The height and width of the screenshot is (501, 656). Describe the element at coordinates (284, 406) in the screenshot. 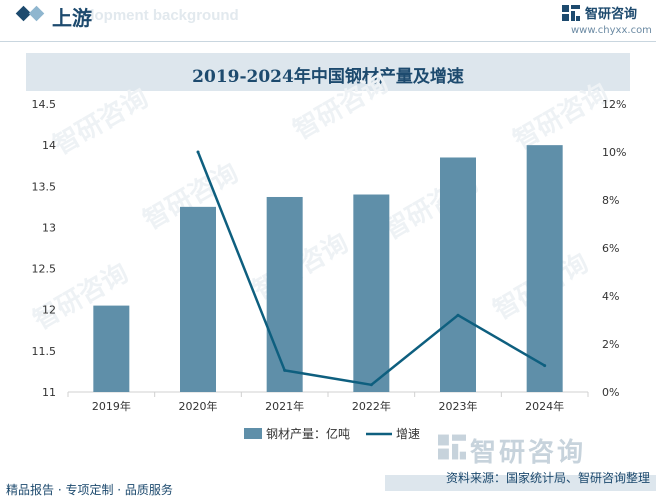

I see `x-tick-label: 2021年` at that location.